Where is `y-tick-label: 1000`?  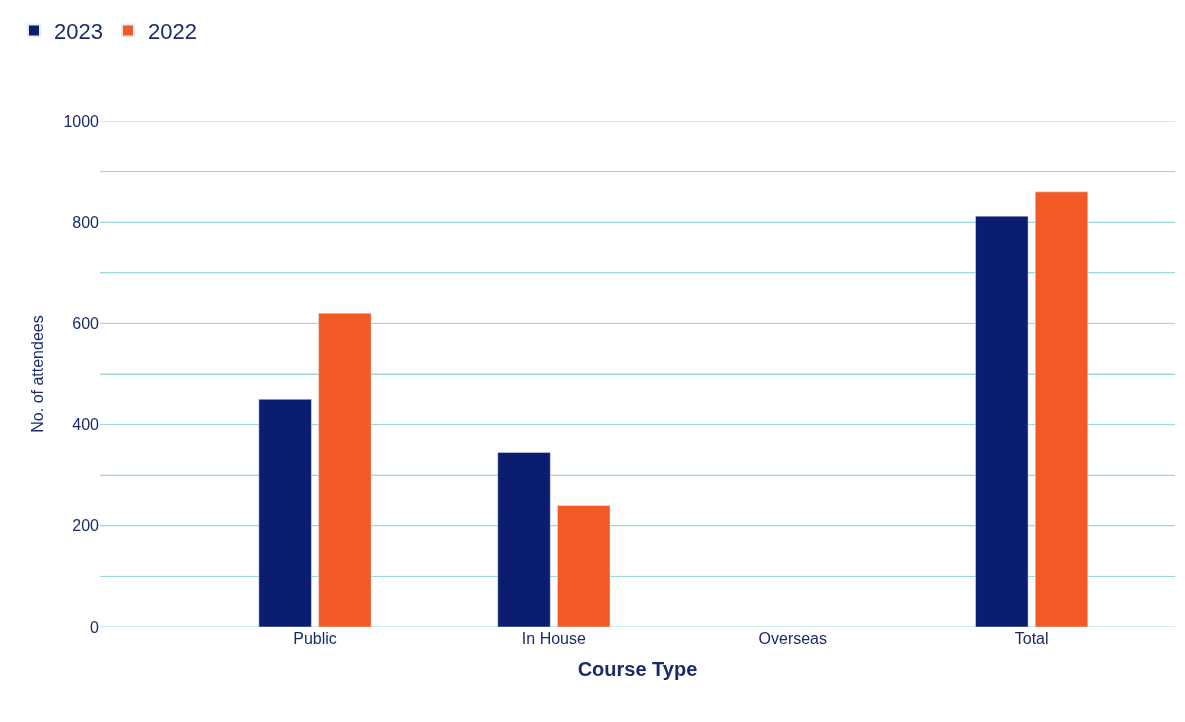 y-tick-label: 1000 is located at coordinates (81, 121).